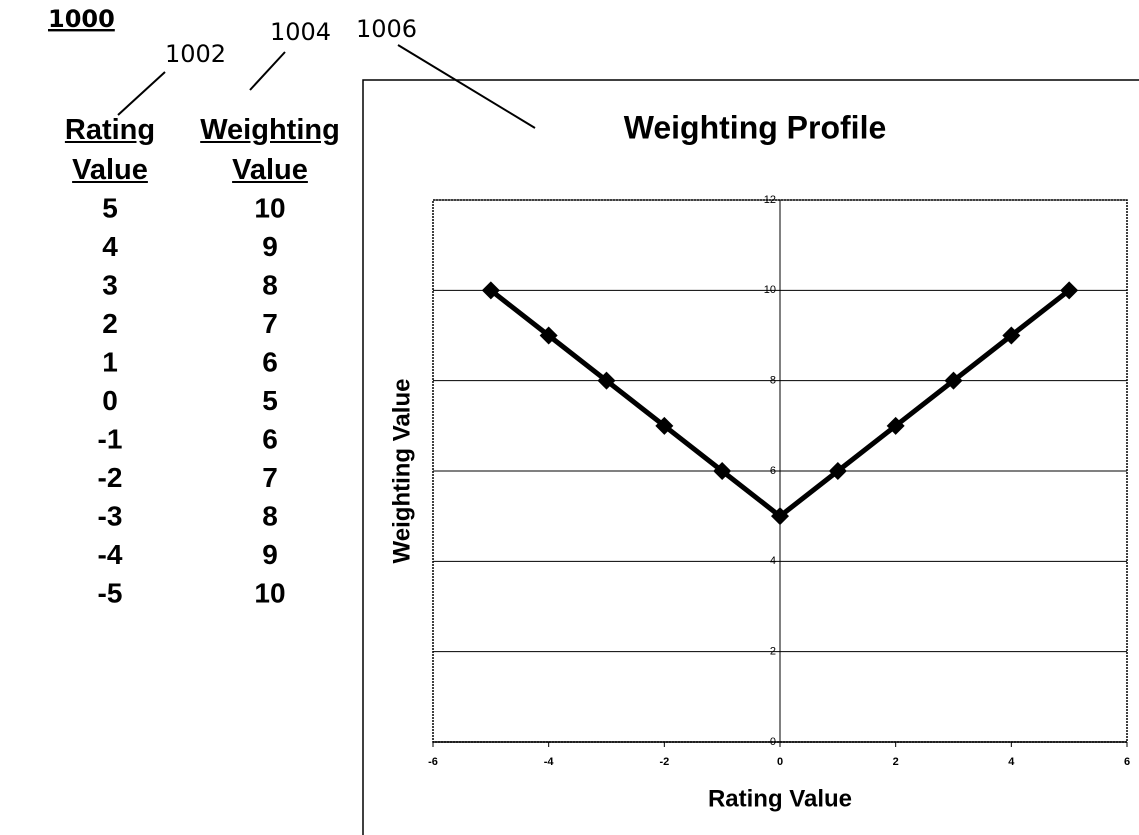  What do you see at coordinates (110, 515) in the screenshot?
I see `table-cell: -3` at bounding box center [110, 515].